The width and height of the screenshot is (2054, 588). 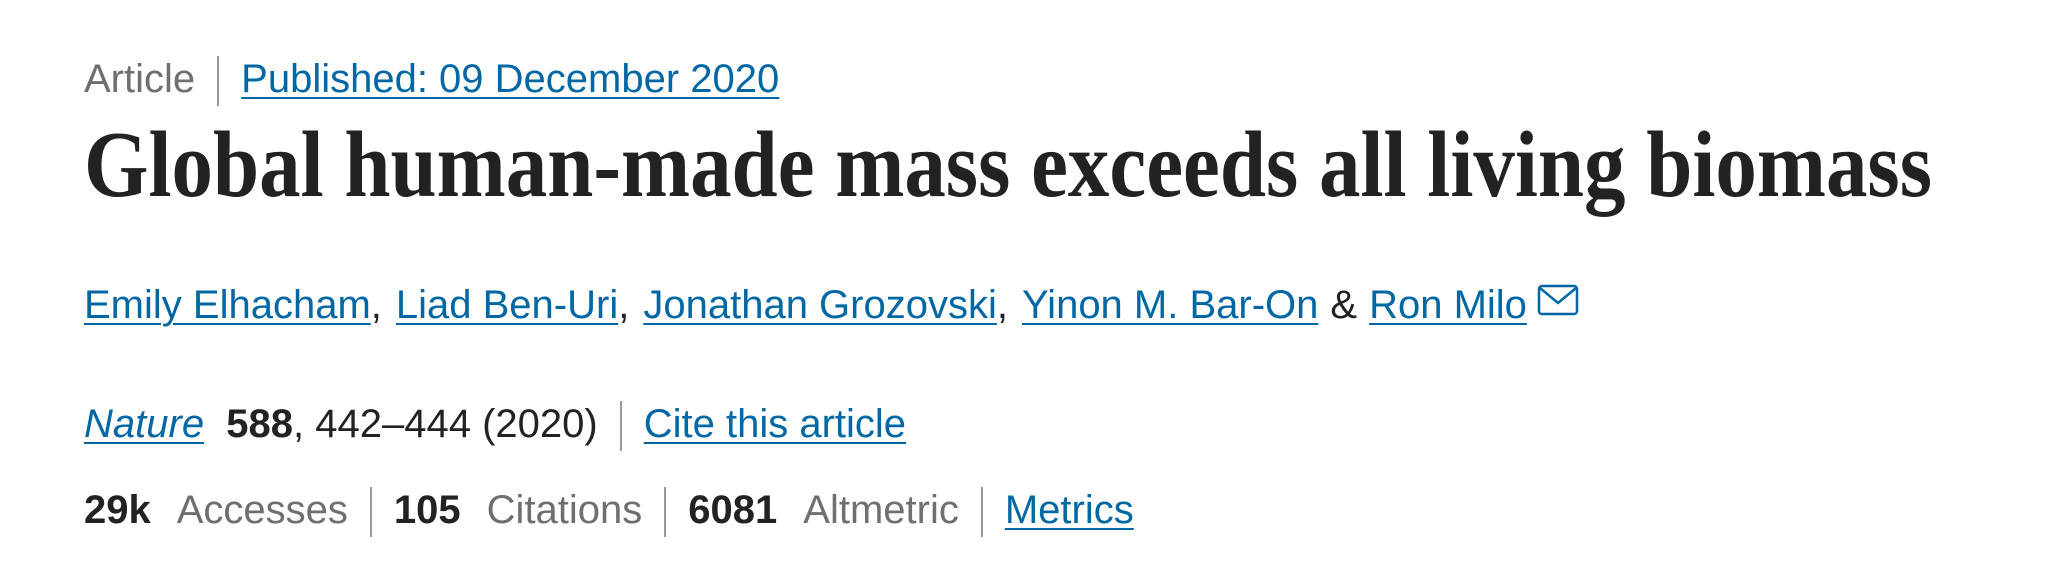 I want to click on metric-label: Accesses, so click(x=262, y=510).